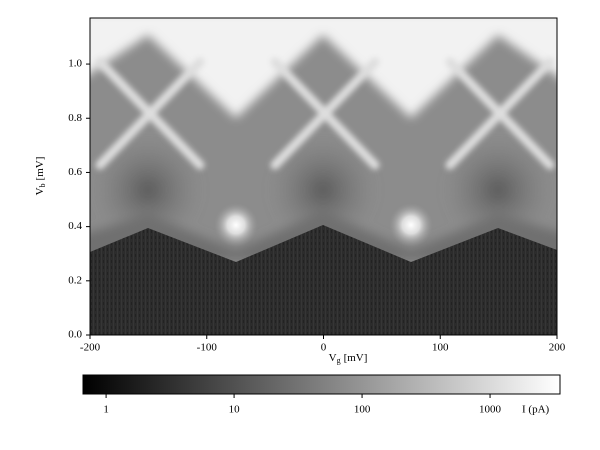  I want to click on x-tick-label: -200, so click(90, 348).